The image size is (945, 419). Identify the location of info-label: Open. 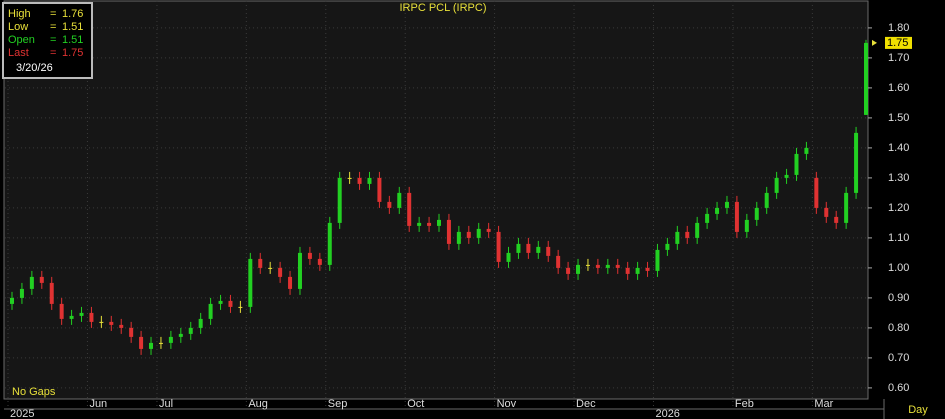
(21, 40).